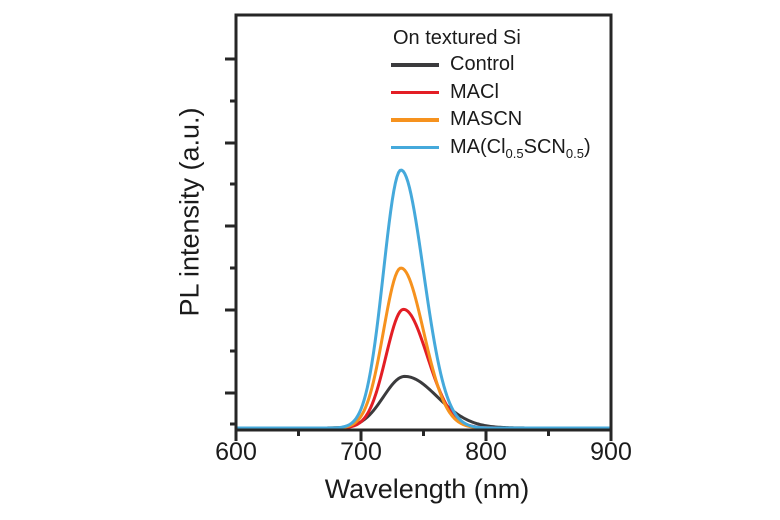 This screenshot has height=520, width=780. I want to click on legend-label-control: Control, so click(482, 64).